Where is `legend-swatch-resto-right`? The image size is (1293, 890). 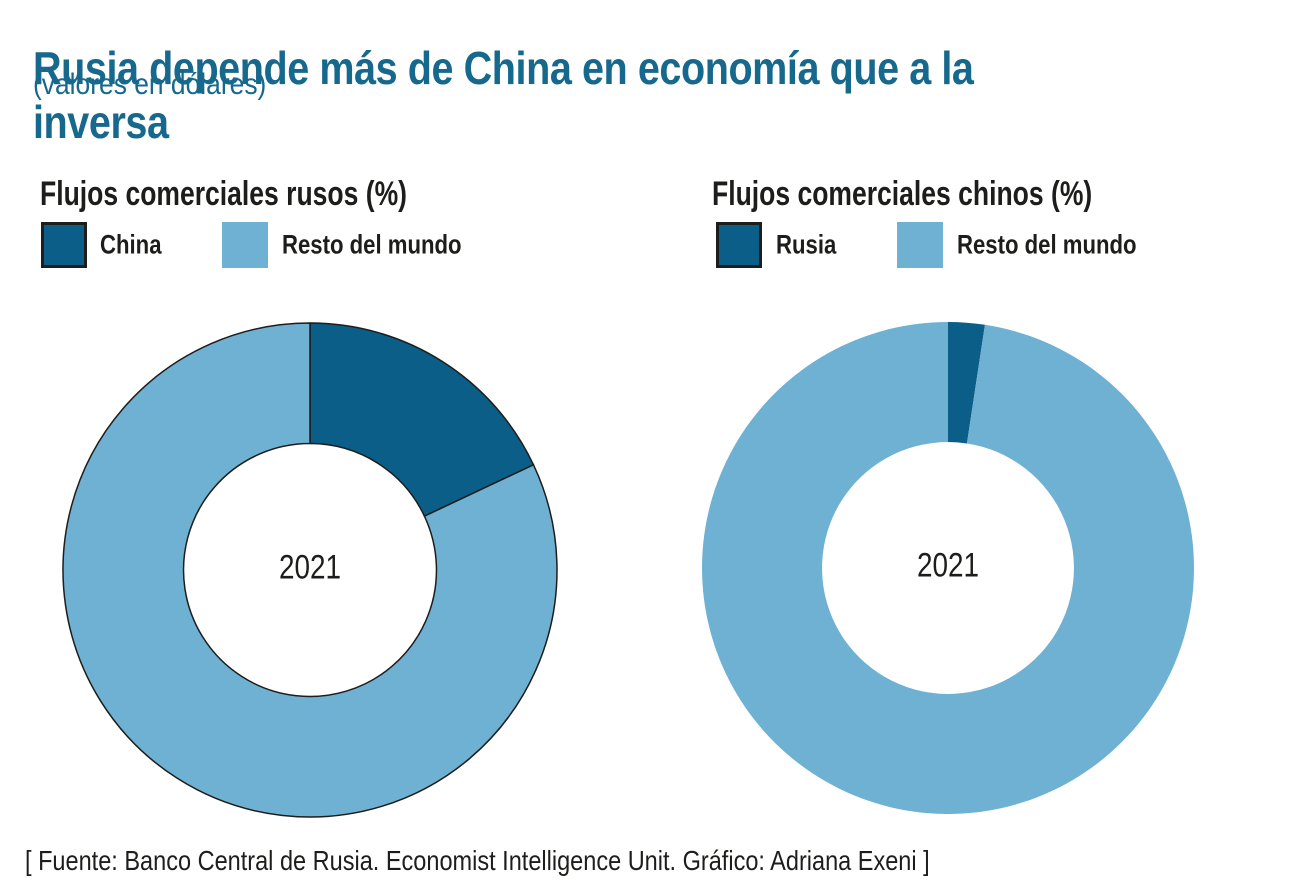 legend-swatch-resto-right is located at coordinates (920, 245).